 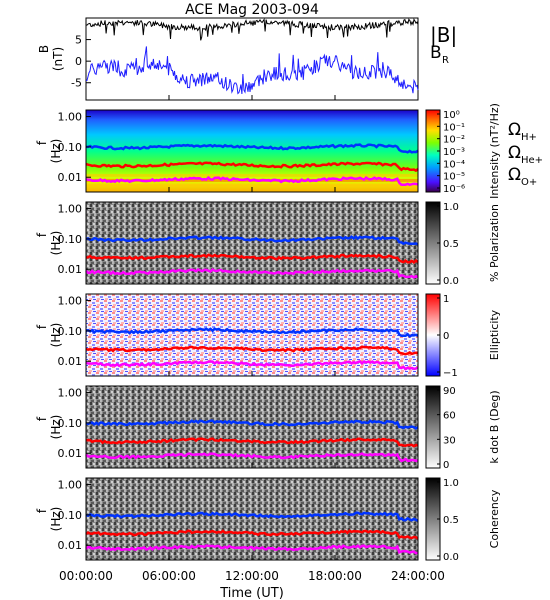 I want to click on chart-title: ACE Mag 2003-094, so click(x=252, y=10).